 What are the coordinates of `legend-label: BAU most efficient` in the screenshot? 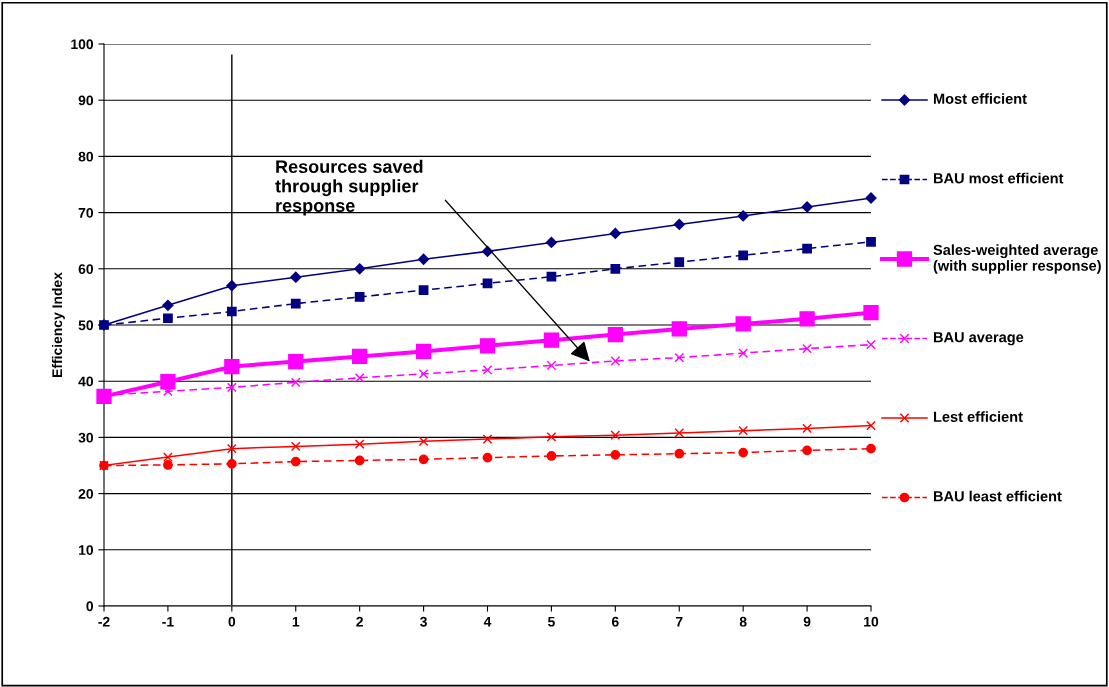 It's located at (998, 178).